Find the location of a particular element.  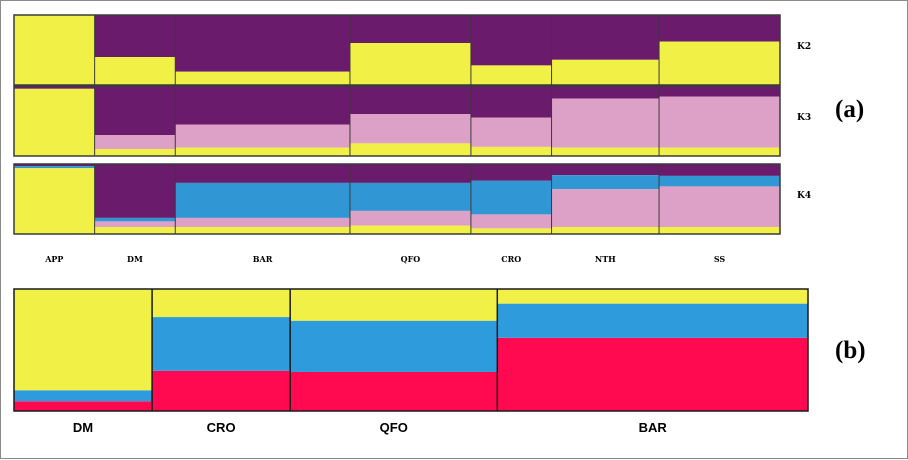

bar-segment-k4-dm-cluster1 is located at coordinates (135, 191).